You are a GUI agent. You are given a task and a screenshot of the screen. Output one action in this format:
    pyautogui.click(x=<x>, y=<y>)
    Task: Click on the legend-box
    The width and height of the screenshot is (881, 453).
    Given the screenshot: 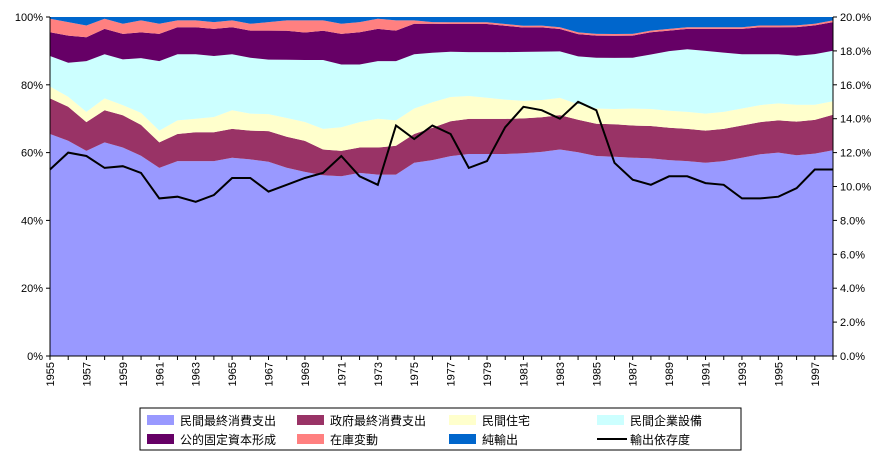 What is the action you would take?
    pyautogui.click(x=440, y=429)
    